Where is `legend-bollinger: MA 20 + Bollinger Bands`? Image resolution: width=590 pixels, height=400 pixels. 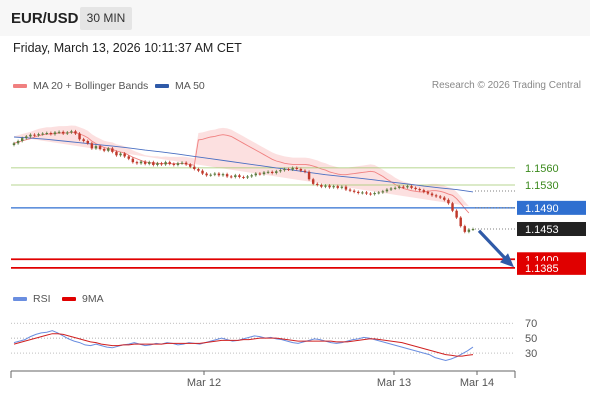 legend-bollinger: MA 20 + Bollinger Bands is located at coordinates (80, 86).